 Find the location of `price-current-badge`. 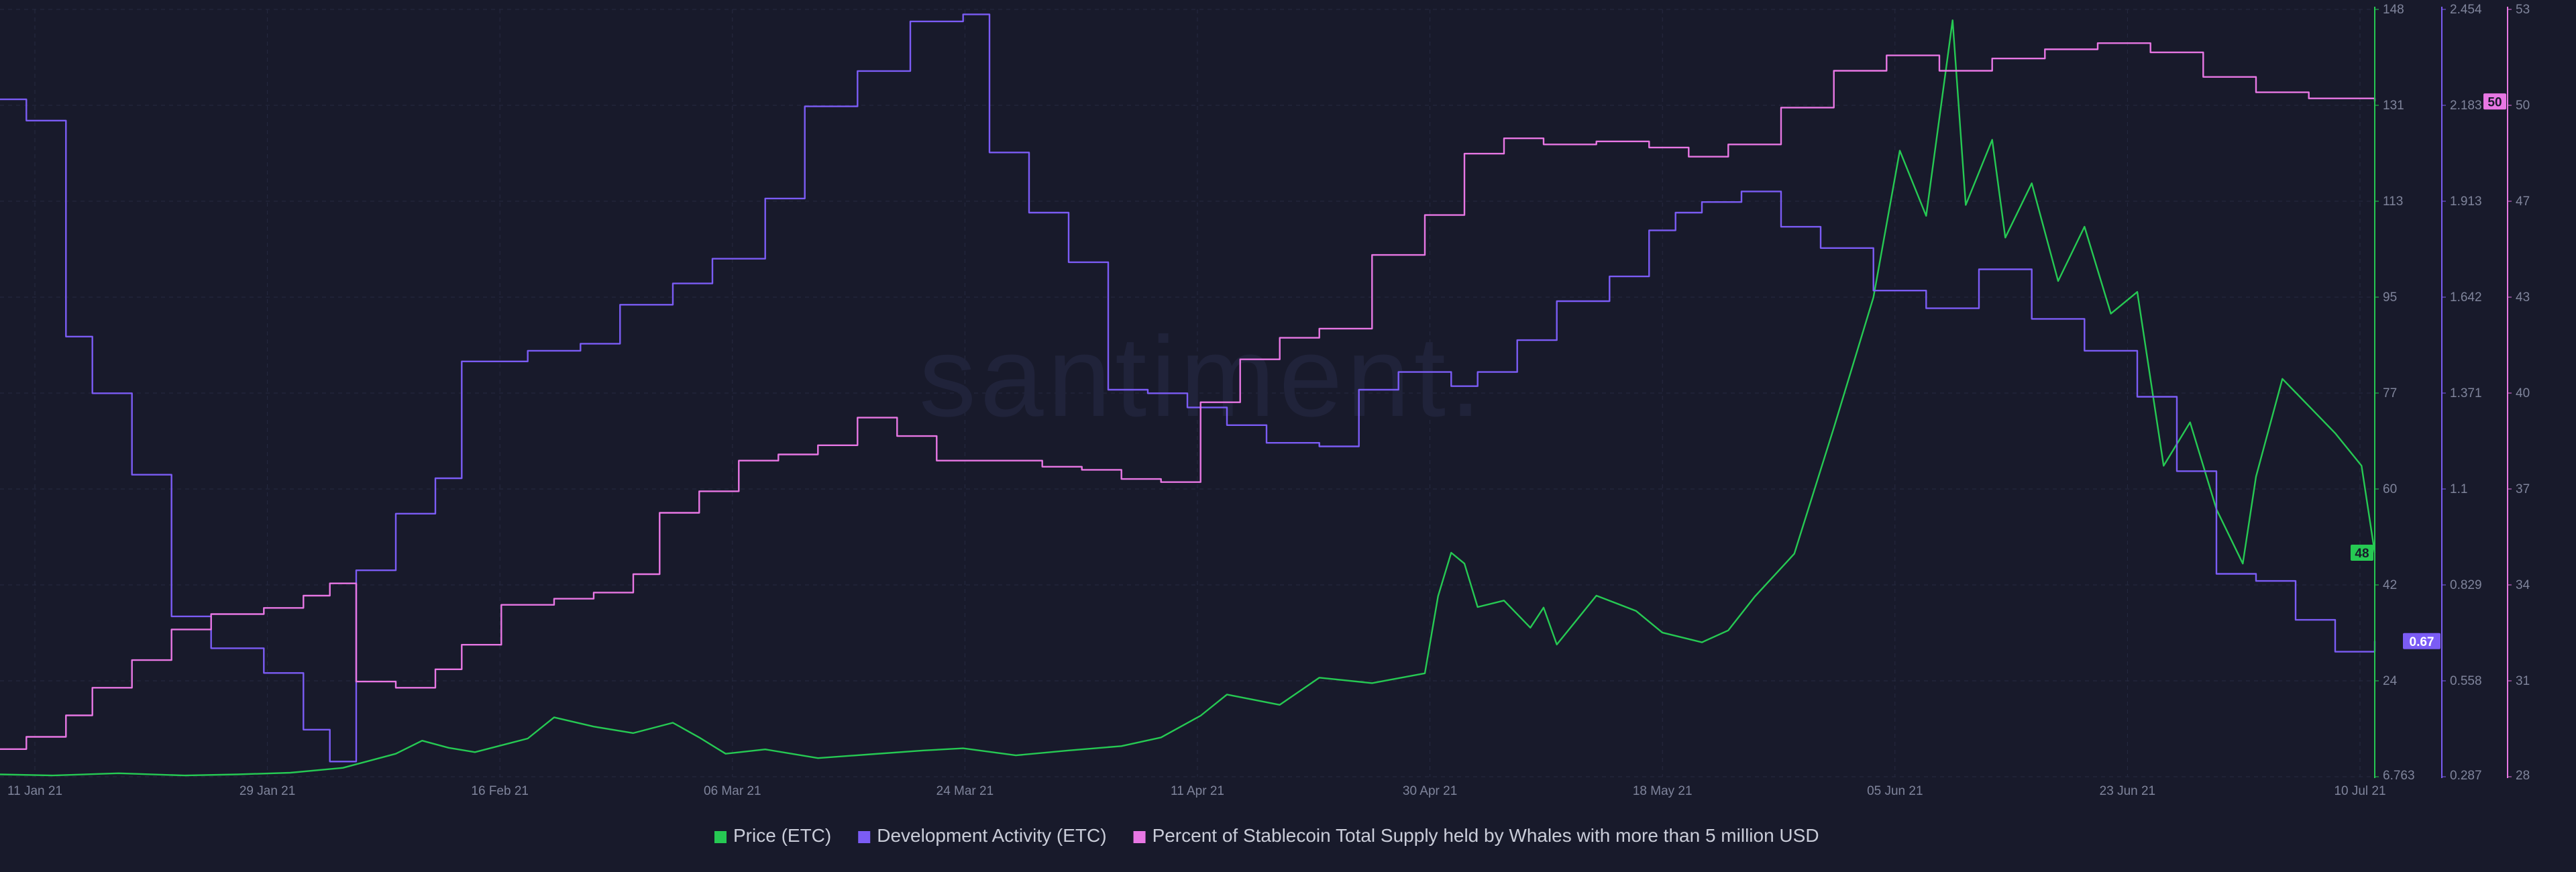

price-current-badge is located at coordinates (2362, 552).